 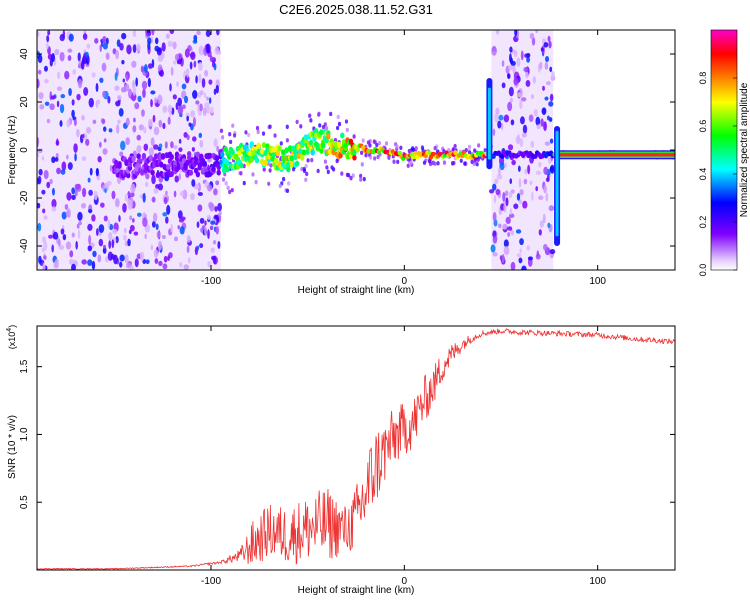 What do you see at coordinates (24, 102) in the screenshot?
I see `spectrogram-y-tick-label: 20` at bounding box center [24, 102].